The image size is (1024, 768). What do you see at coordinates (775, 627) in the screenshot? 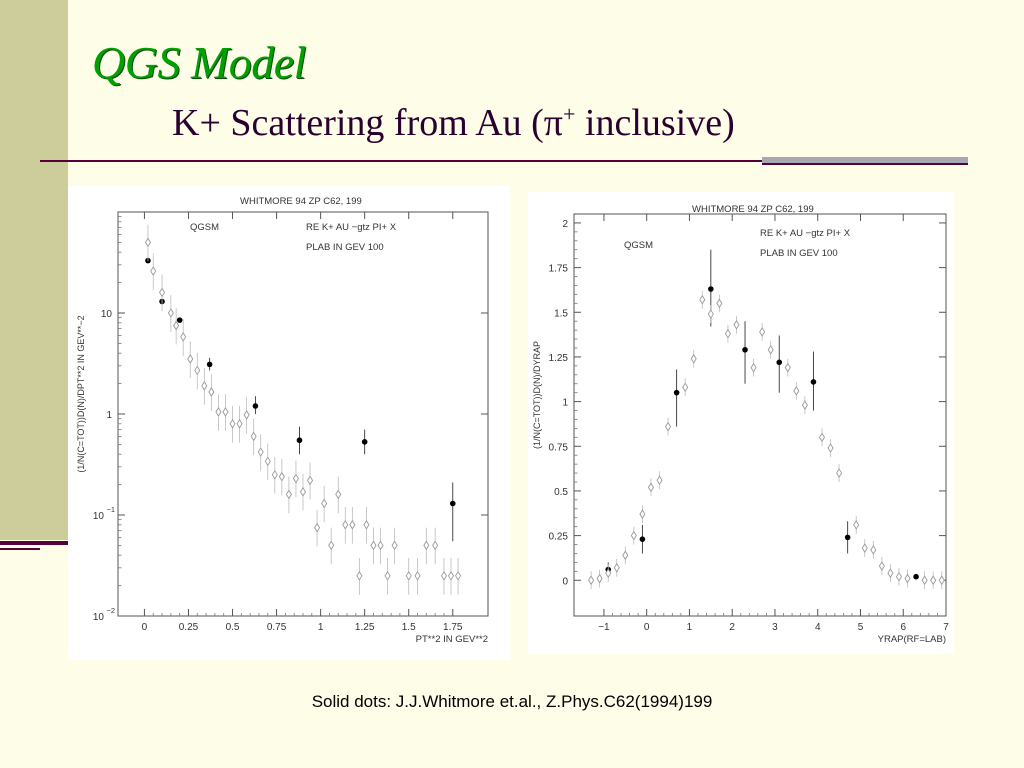
I see `x-tick-label: 3` at bounding box center [775, 627].